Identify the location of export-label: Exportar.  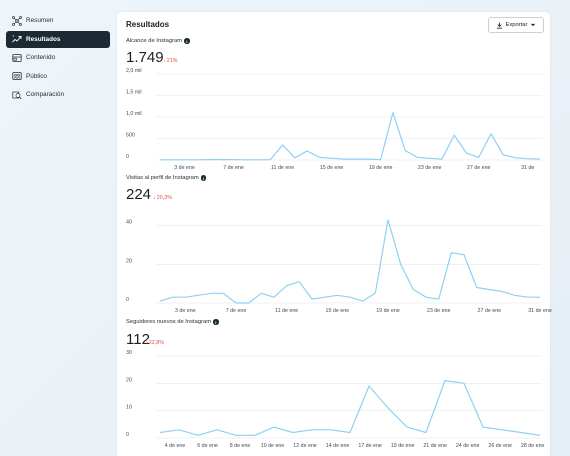
(516, 25).